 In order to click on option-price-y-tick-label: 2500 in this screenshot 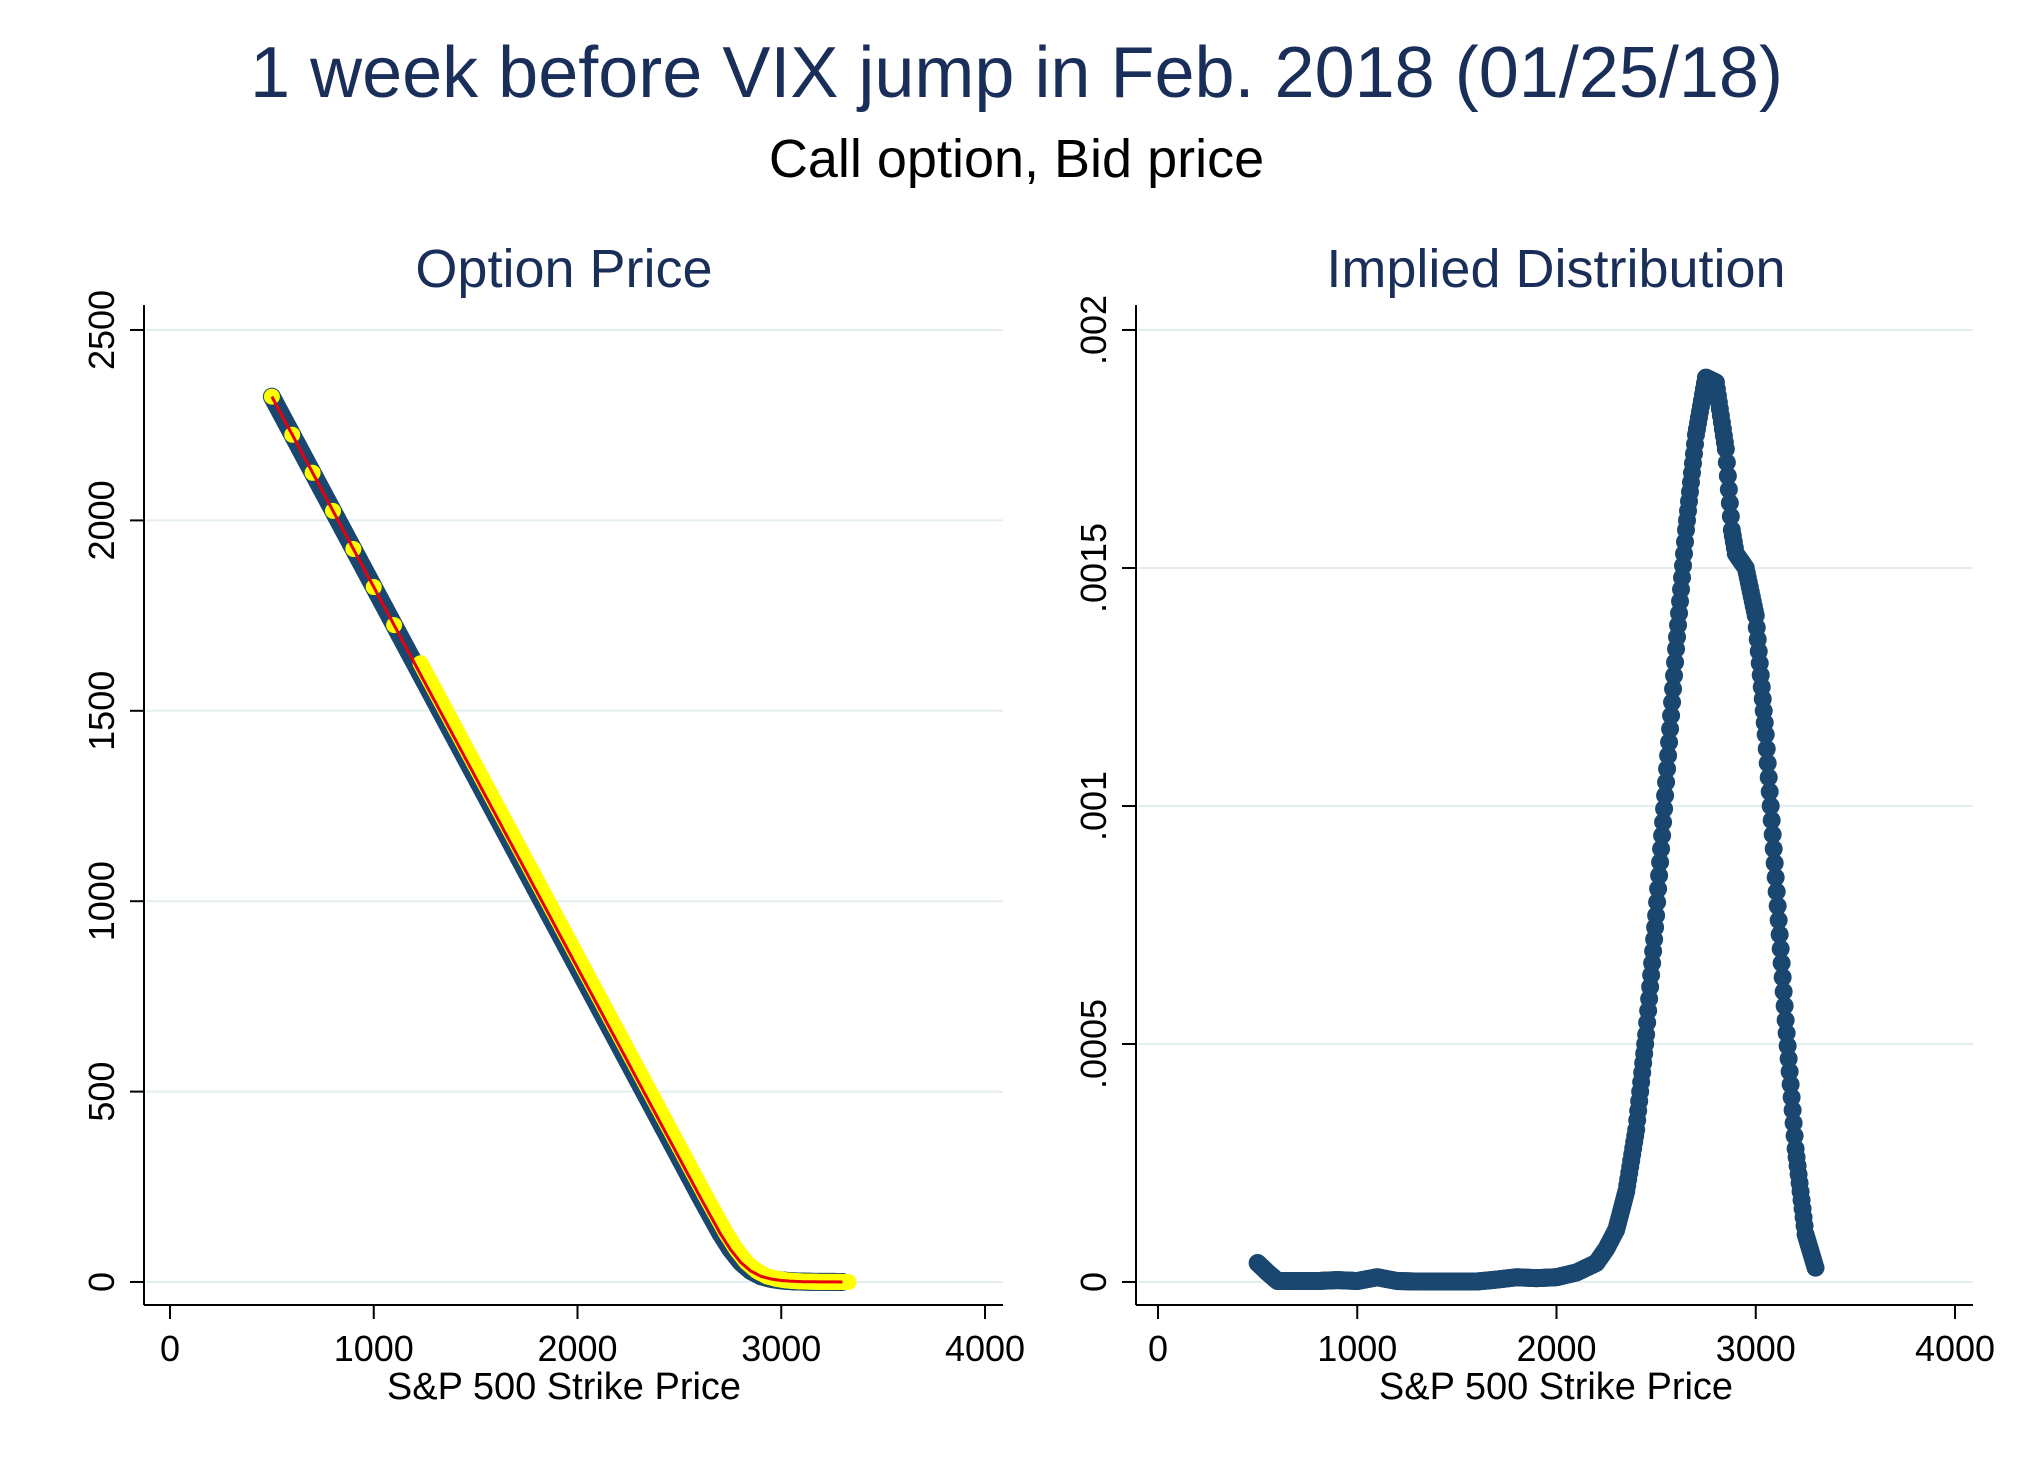, I will do `click(101, 330)`.